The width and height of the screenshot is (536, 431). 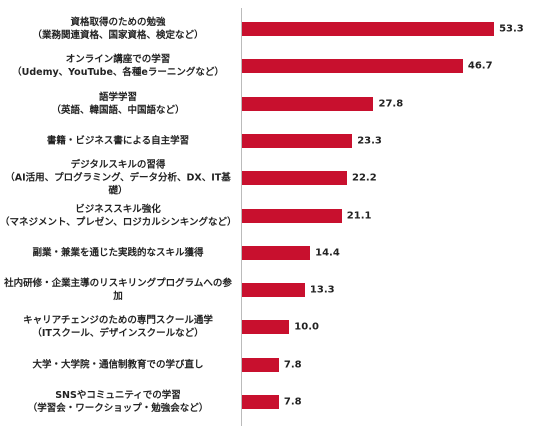 What do you see at coordinates (364, 178) in the screenshot?
I see `value-label: 22.2` at bounding box center [364, 178].